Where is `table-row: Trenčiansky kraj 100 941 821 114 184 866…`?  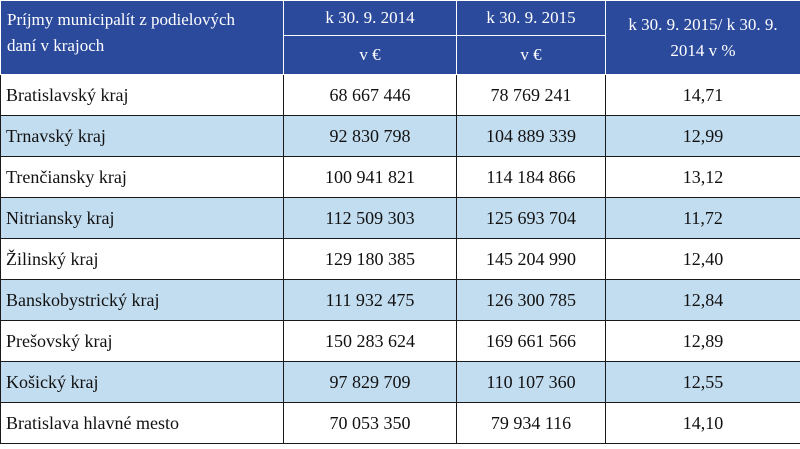 table-row: Trenčiansky kraj 100 941 821 114 184 866… is located at coordinates (400, 177).